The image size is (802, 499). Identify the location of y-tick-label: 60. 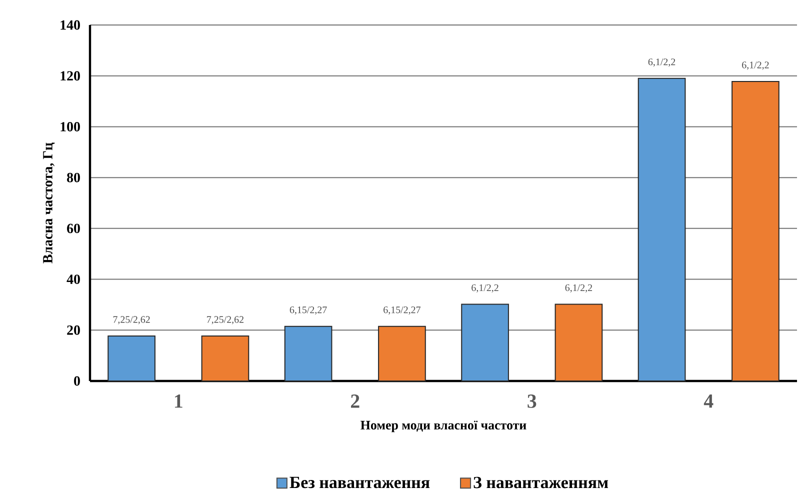
(73, 229).